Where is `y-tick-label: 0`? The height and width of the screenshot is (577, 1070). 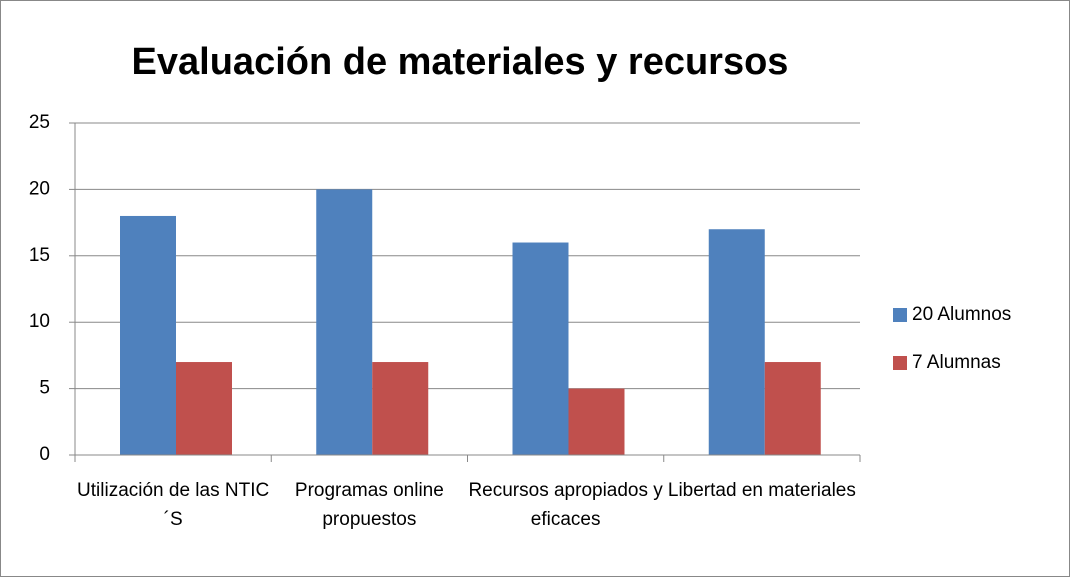 y-tick-label: 0 is located at coordinates (44, 454).